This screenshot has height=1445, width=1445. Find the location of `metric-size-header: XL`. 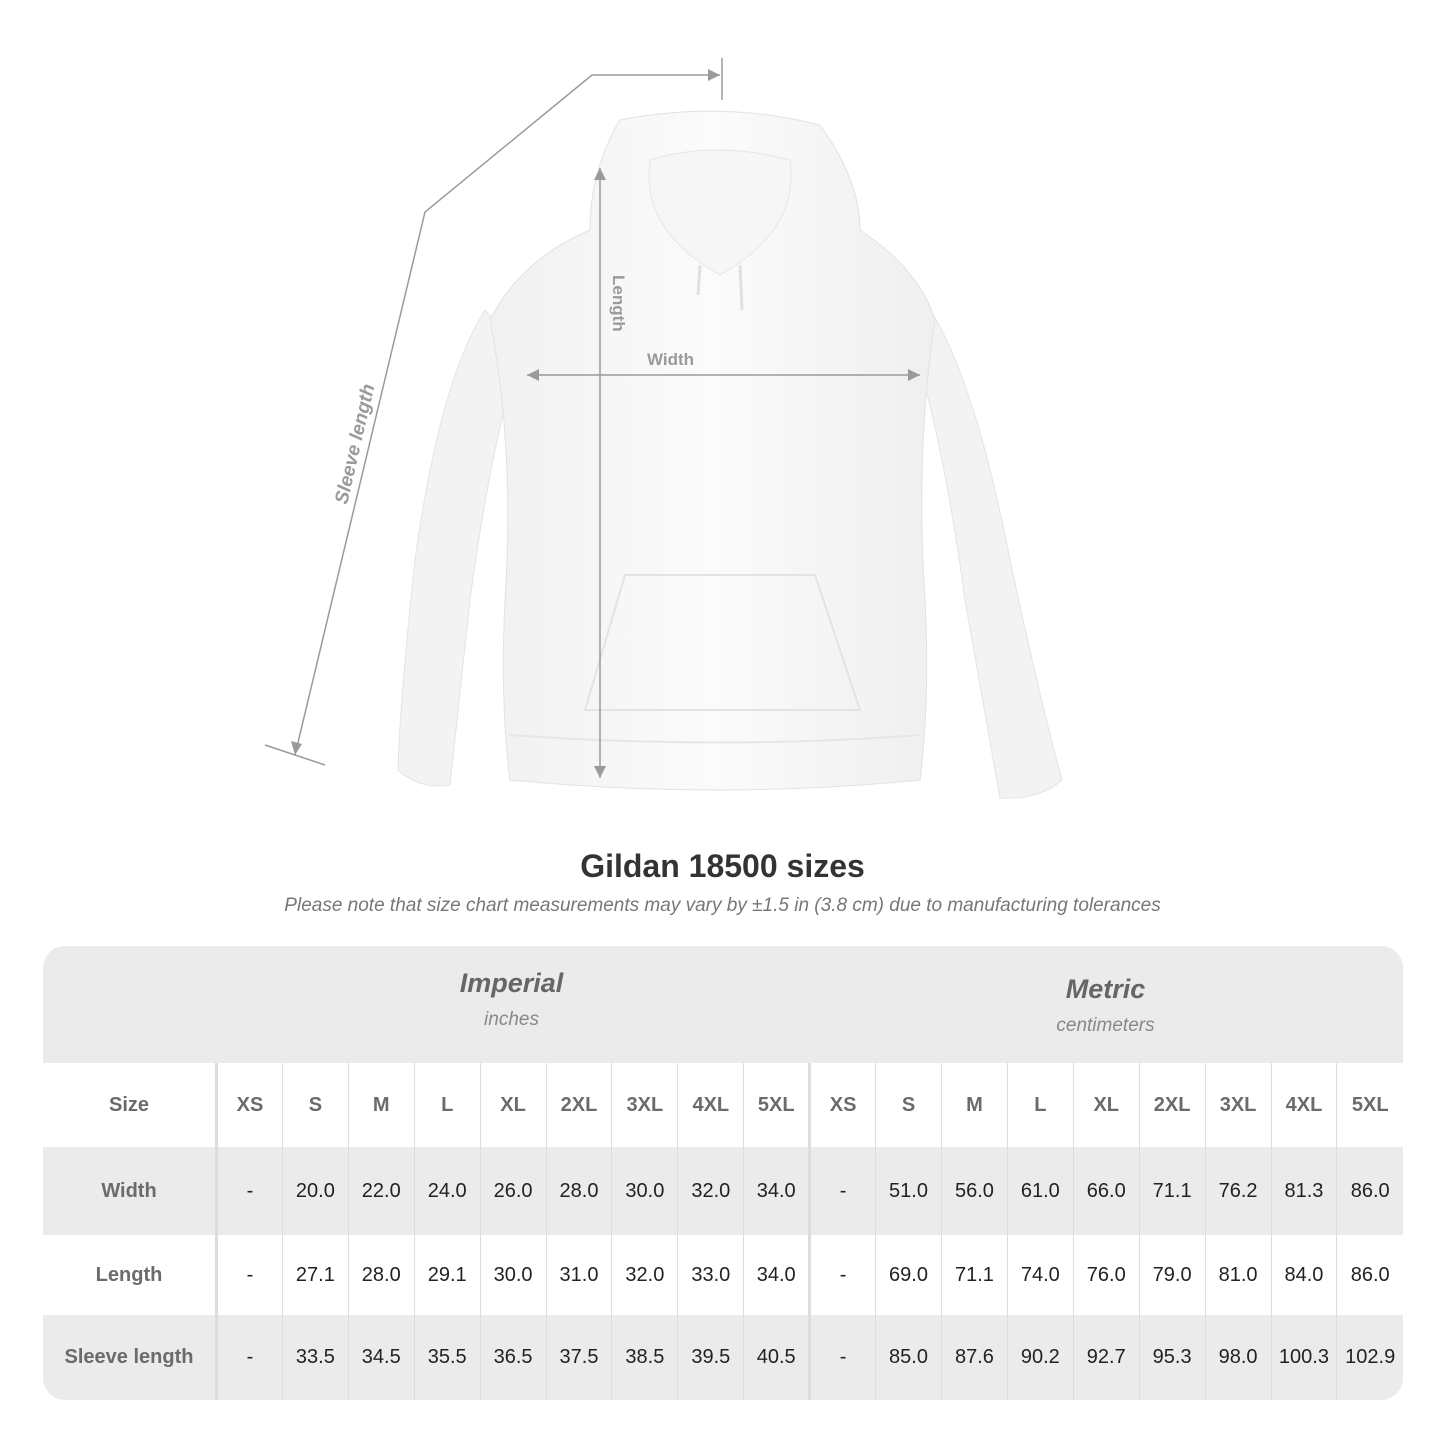

metric-size-header: XL is located at coordinates (1106, 1105).